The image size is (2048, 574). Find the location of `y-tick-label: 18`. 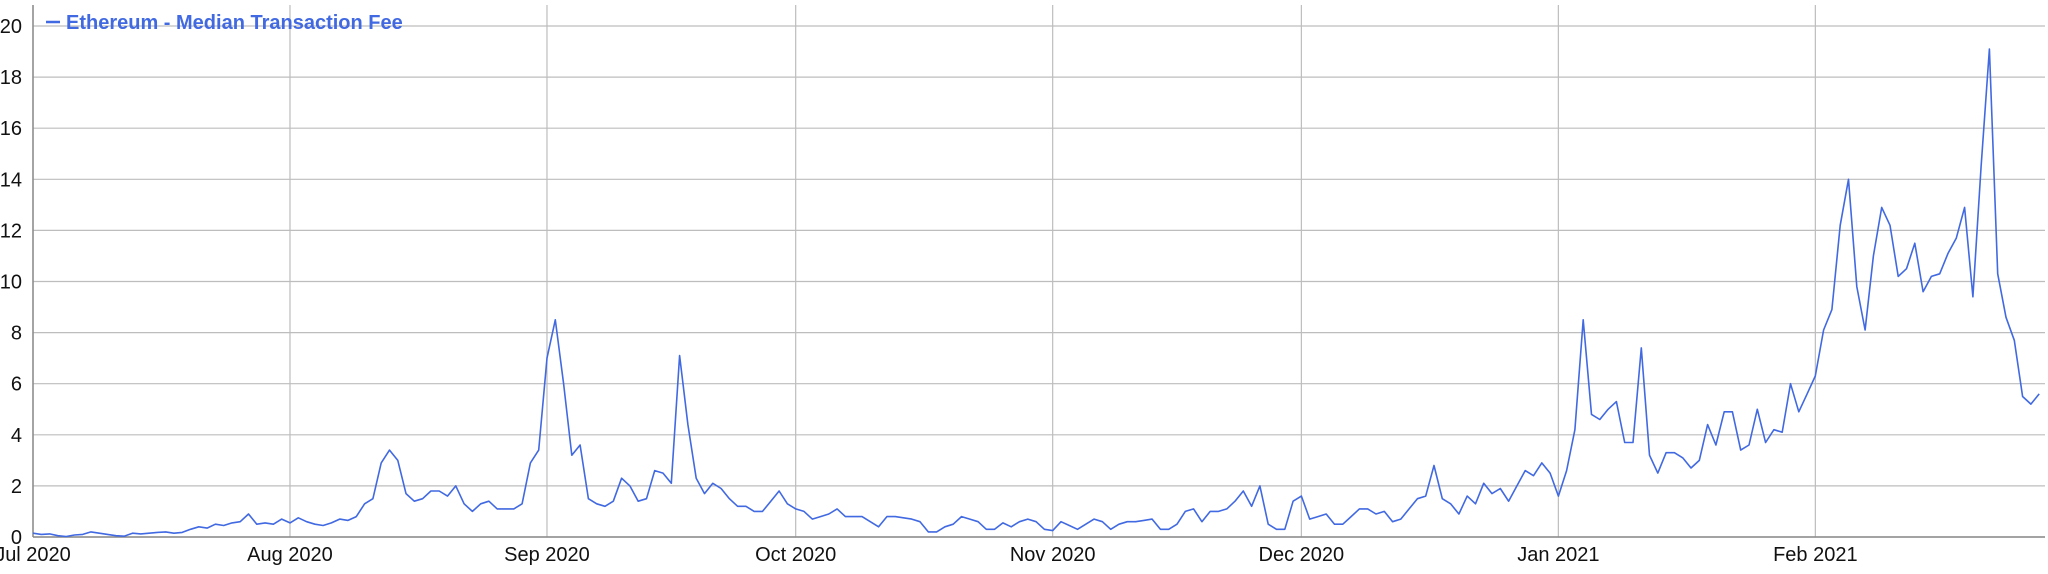

y-tick-label: 18 is located at coordinates (11, 78).